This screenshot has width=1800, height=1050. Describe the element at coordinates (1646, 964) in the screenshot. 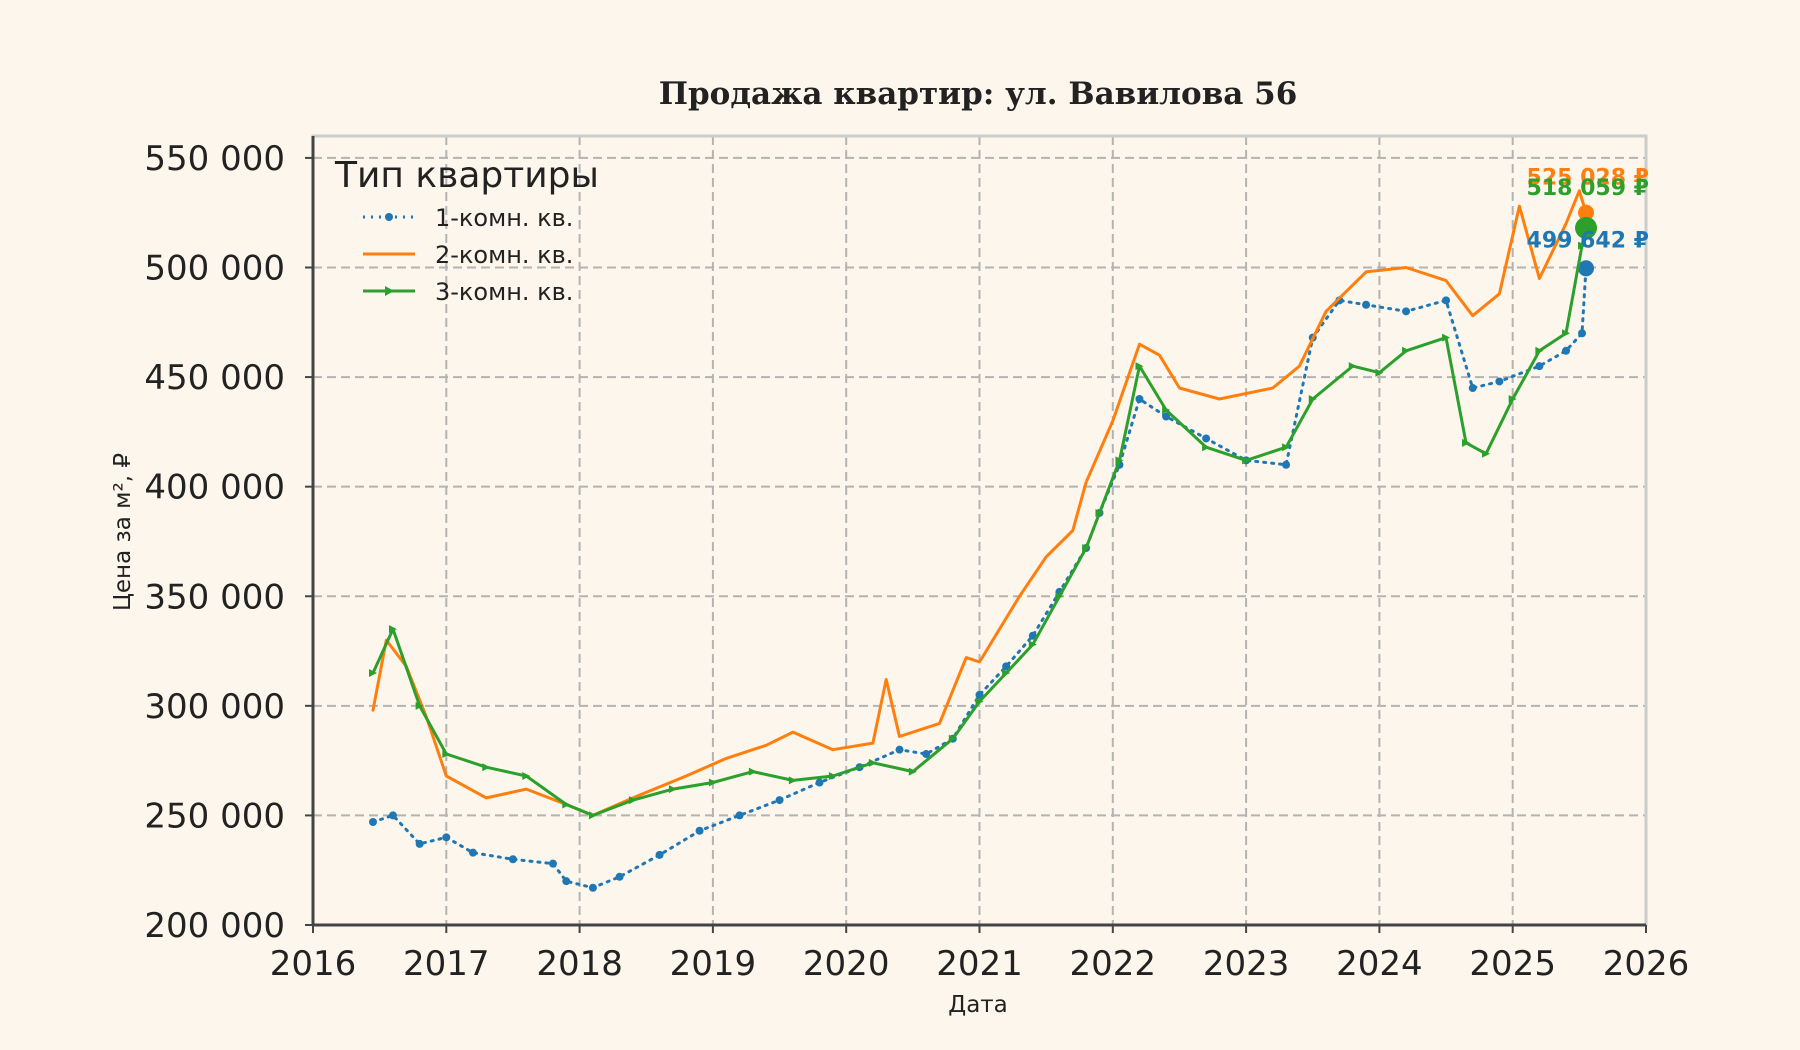

I see `x-tick-label: 2026` at that location.